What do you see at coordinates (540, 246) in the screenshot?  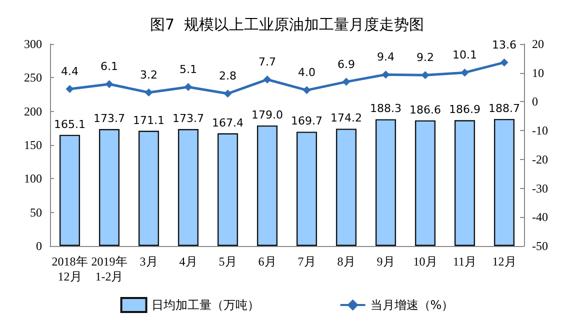 I see `y2-tick-label: -50` at bounding box center [540, 246].